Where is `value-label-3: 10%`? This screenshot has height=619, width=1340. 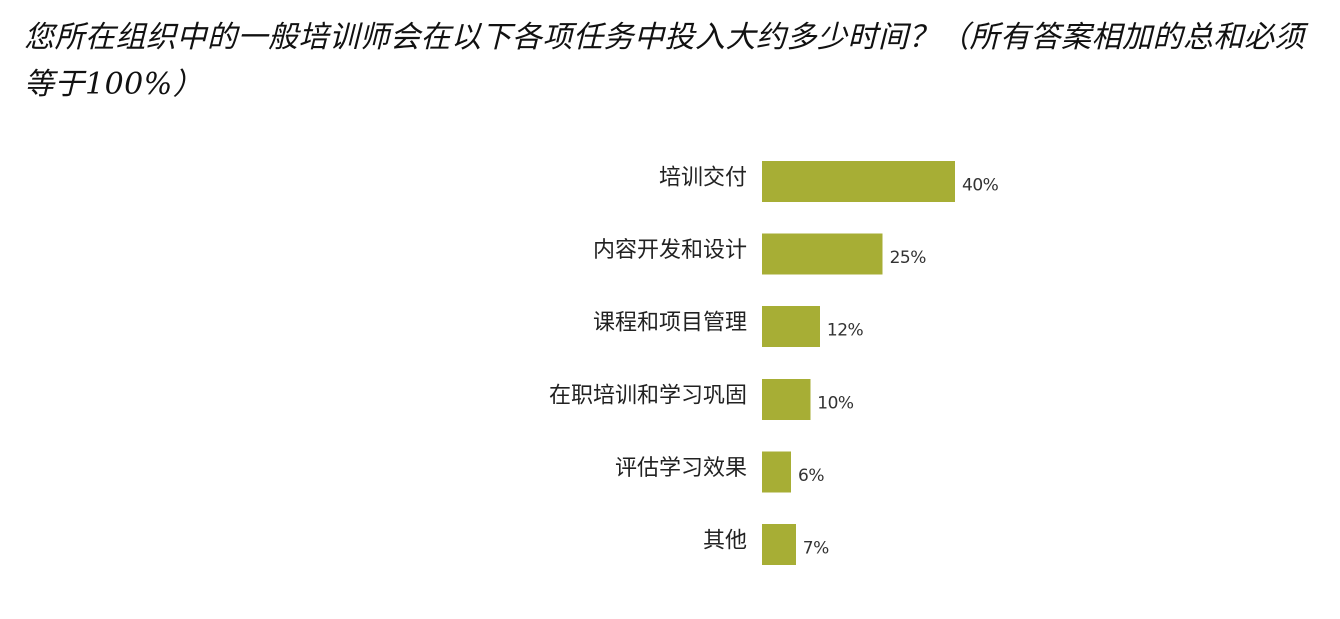 value-label-3: 10% is located at coordinates (835, 403).